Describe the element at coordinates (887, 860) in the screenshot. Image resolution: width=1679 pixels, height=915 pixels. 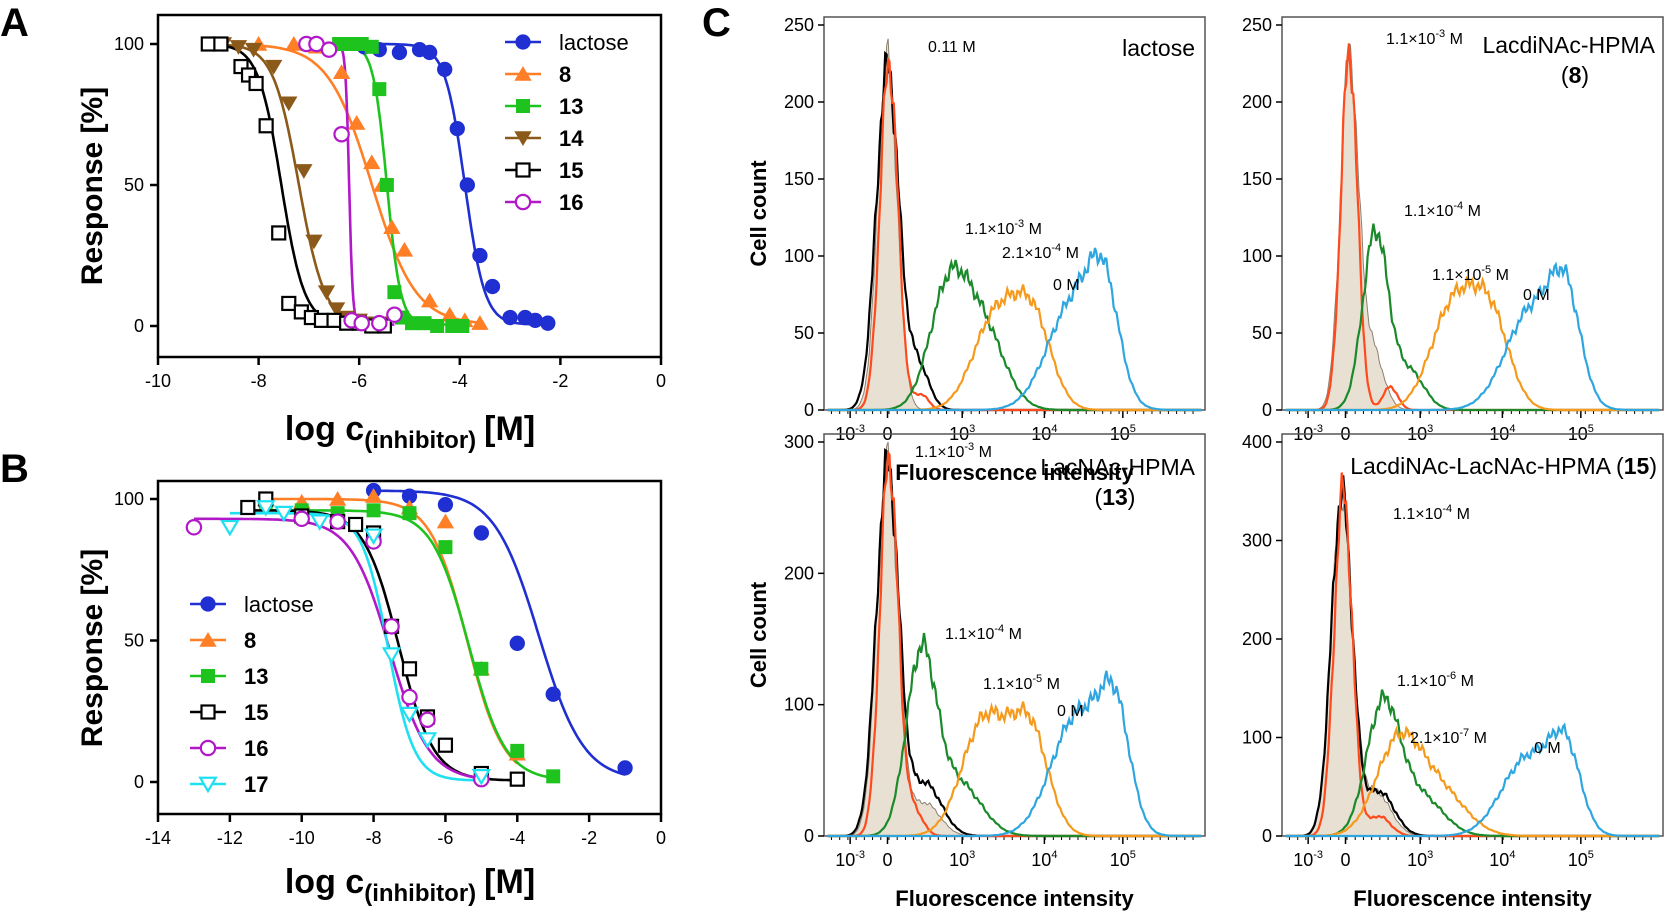
I see `x-tick-label: 0` at that location.